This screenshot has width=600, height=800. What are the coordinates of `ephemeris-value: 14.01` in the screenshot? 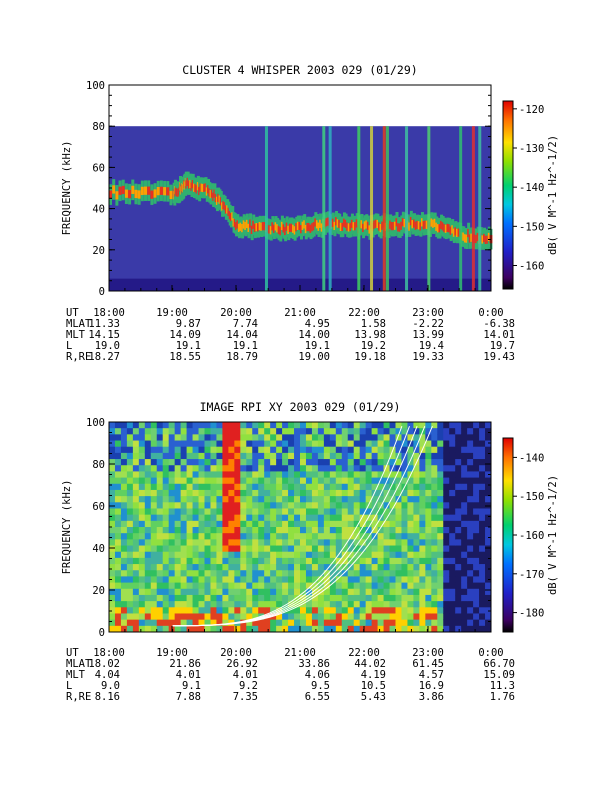 It's located at (499, 335).